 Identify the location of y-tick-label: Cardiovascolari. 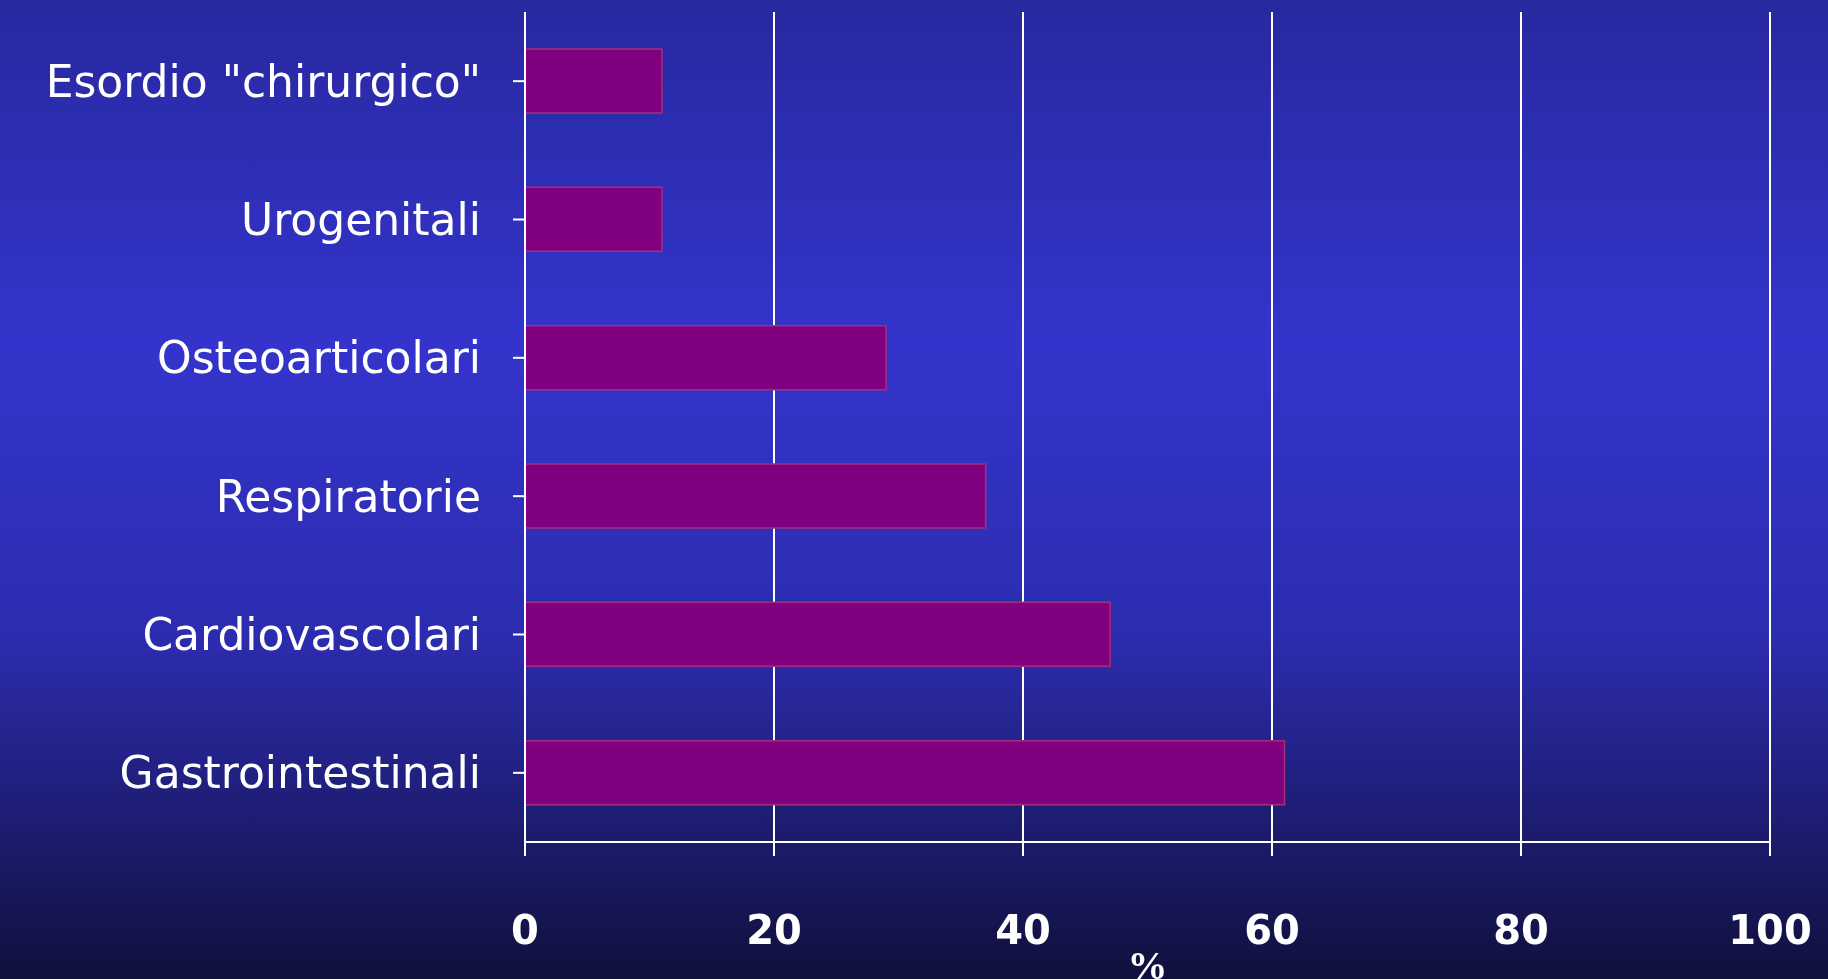
(311, 635).